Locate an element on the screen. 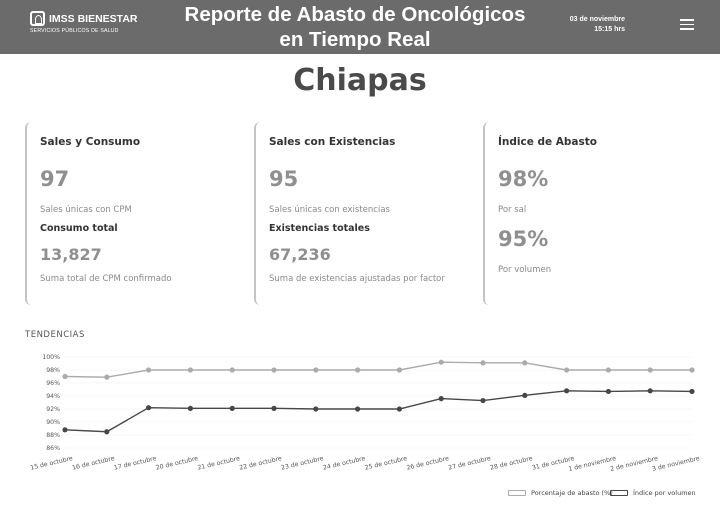 The image size is (720, 515). card-caption: Sales únicas con existencias is located at coordinates (329, 210).